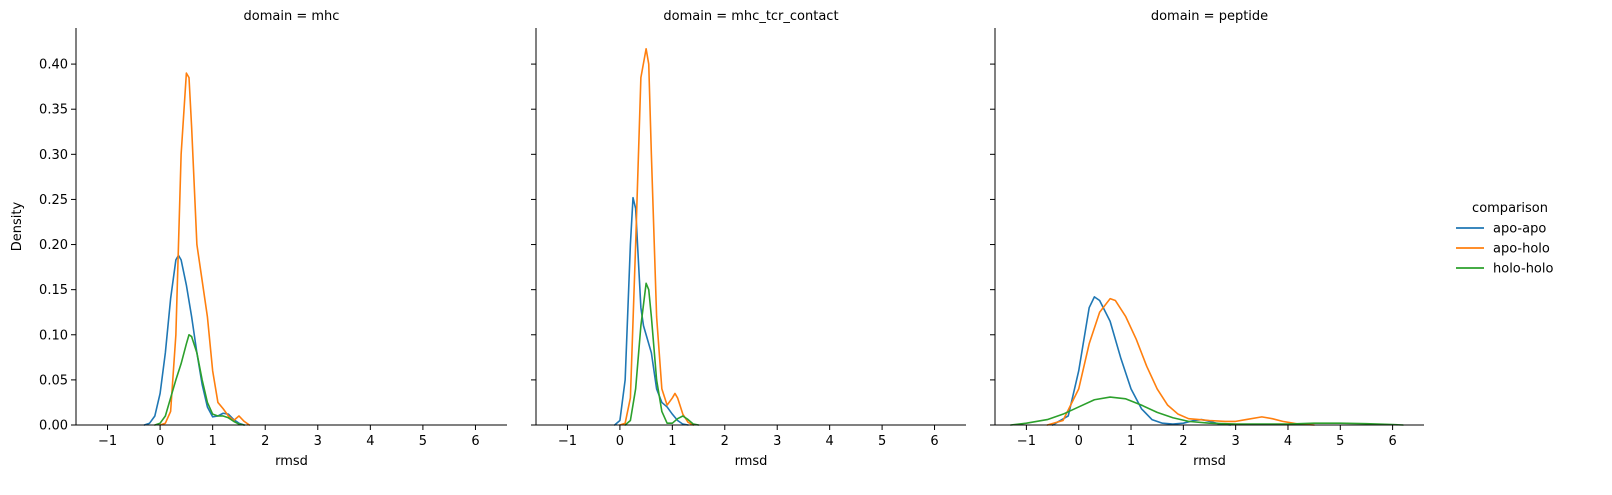 The width and height of the screenshot is (1612, 495). Describe the element at coordinates (53, 290) in the screenshot. I see `y-tick-label: 0.15` at that location.